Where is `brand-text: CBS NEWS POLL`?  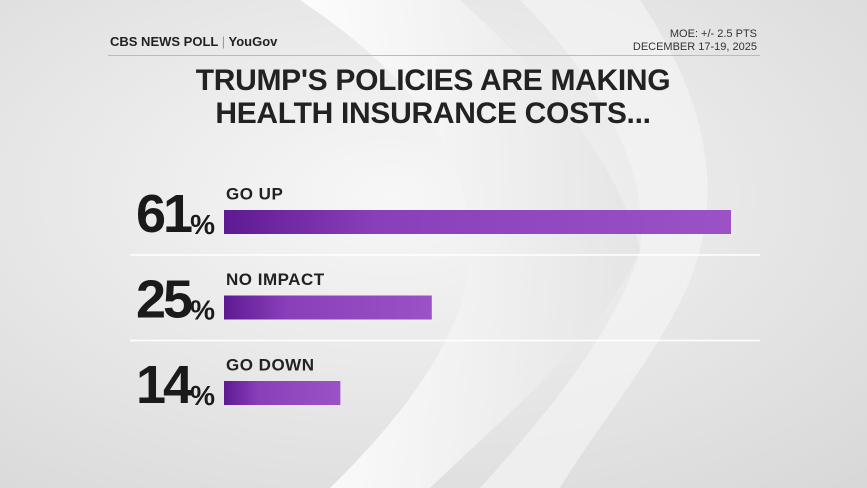 brand-text: CBS NEWS POLL is located at coordinates (164, 41).